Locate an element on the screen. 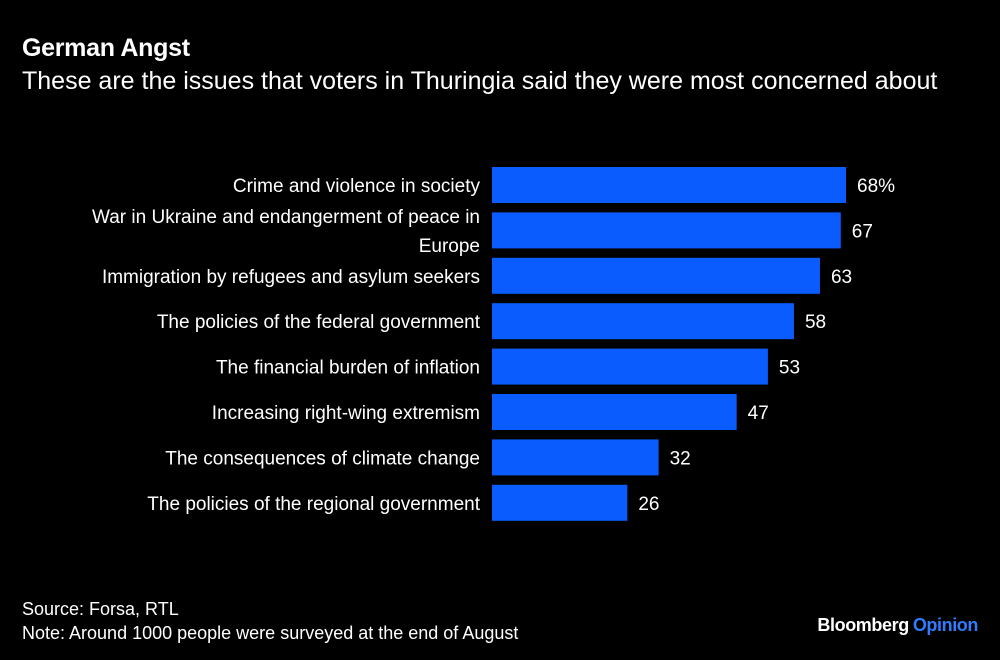  value-label-6: 47 is located at coordinates (758, 413).